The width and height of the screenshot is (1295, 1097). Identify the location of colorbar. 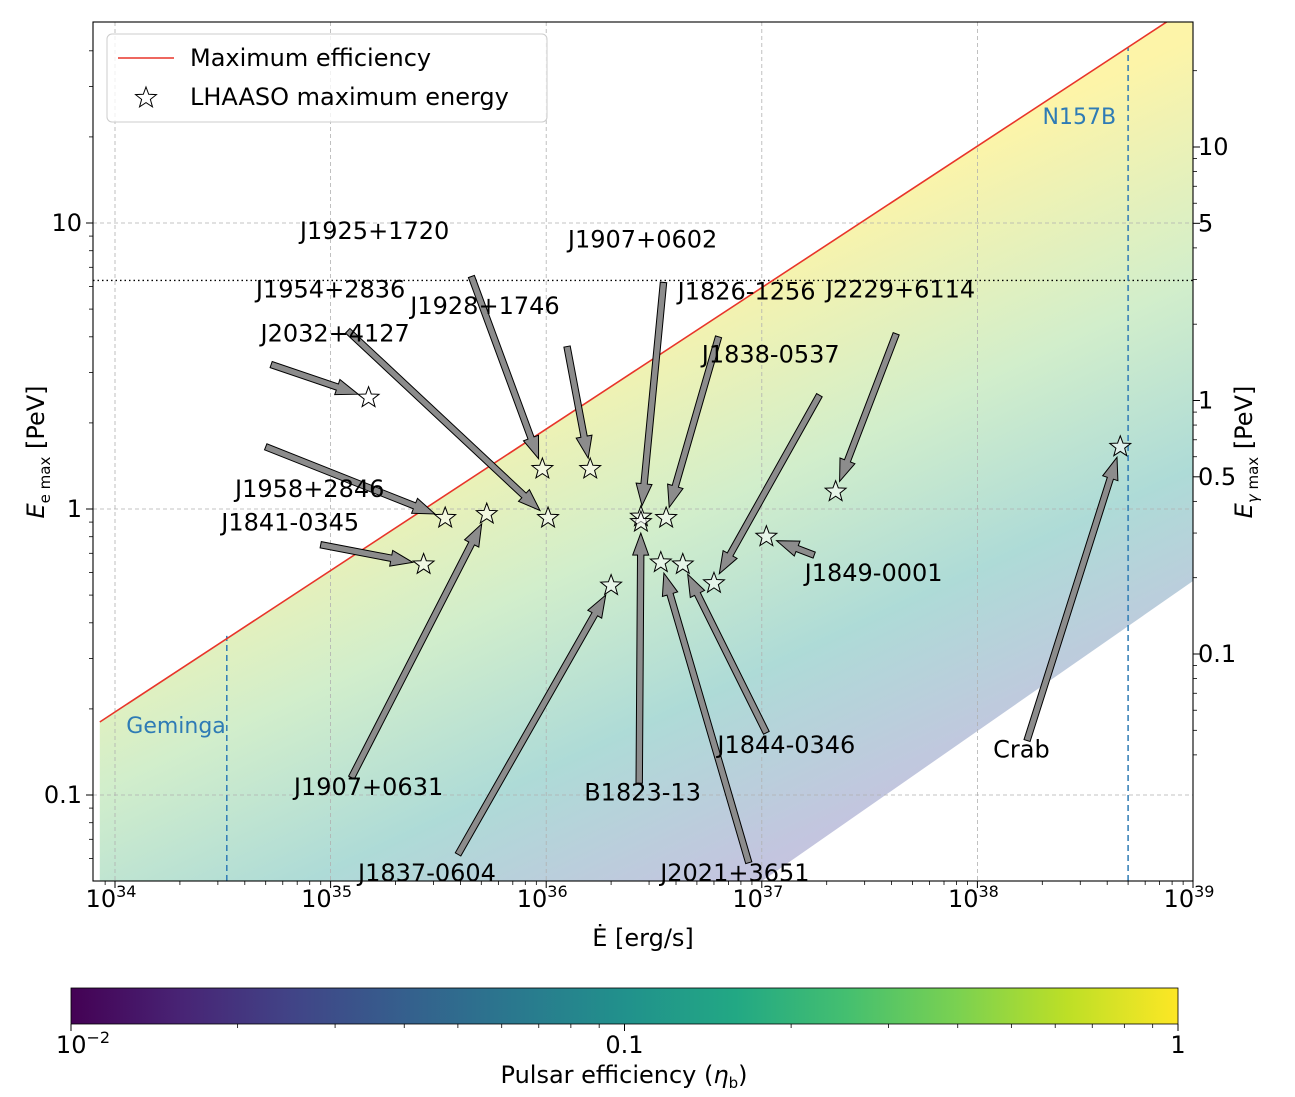
(624, 1006).